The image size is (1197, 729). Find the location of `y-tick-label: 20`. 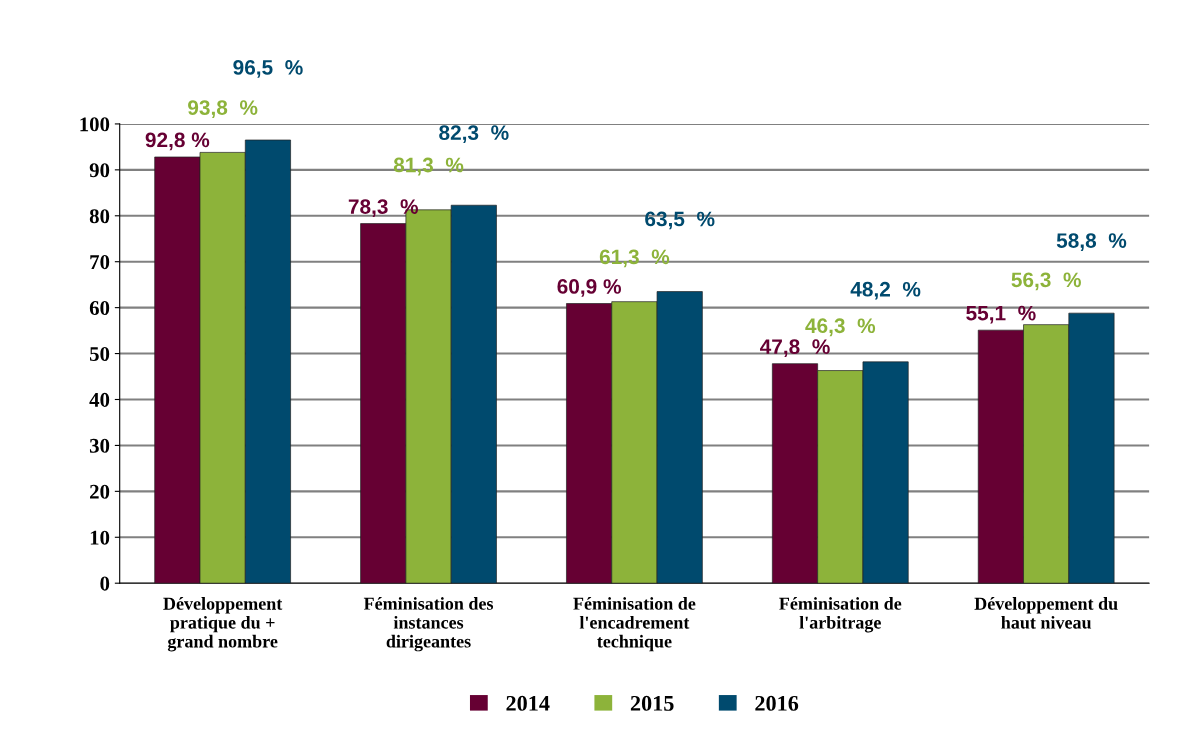

y-tick-label: 20 is located at coordinates (100, 491).